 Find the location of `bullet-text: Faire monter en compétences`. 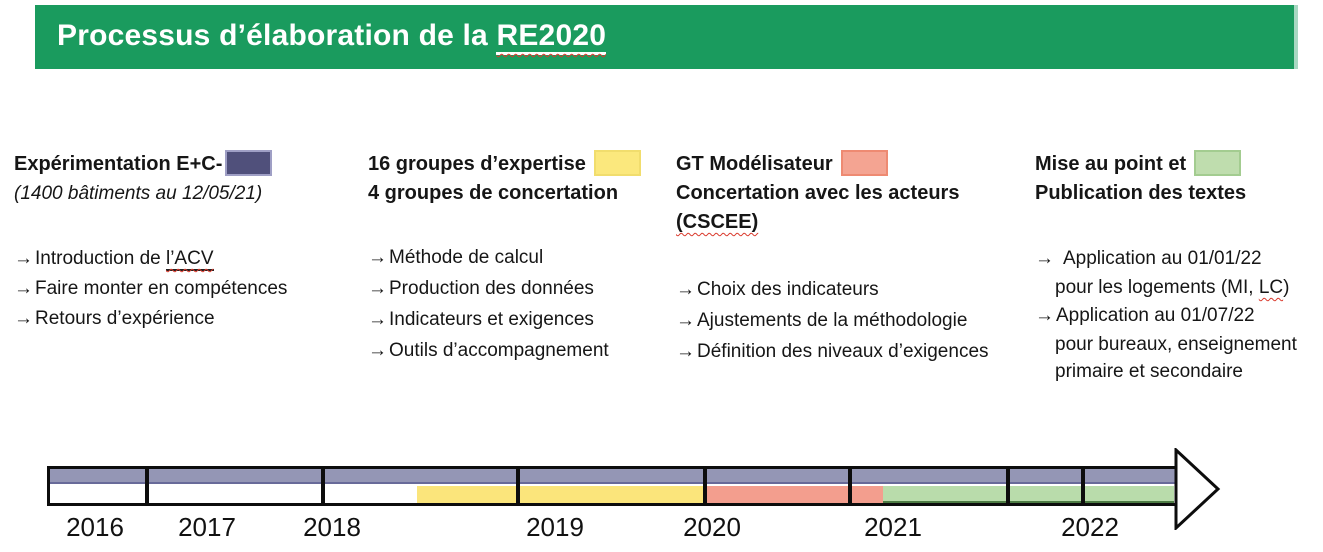

bullet-text: Faire monter en compétences is located at coordinates (161, 288).